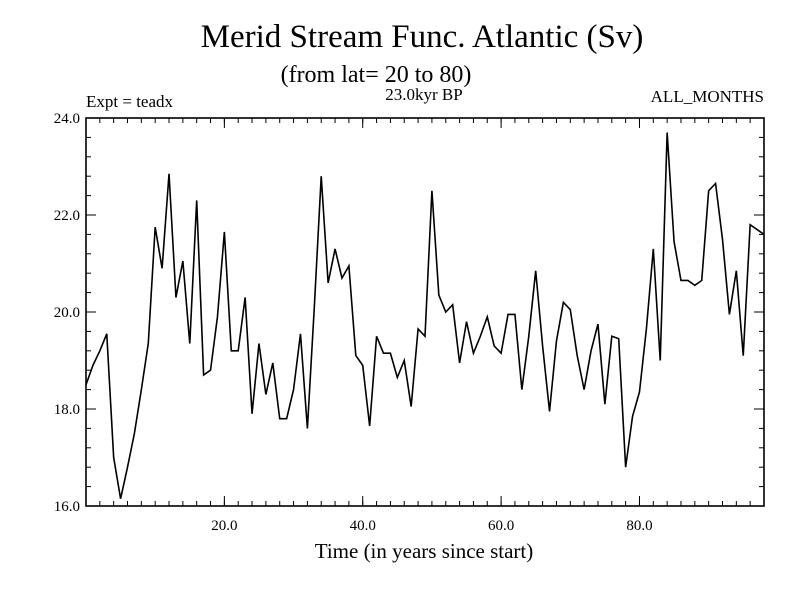 This screenshot has height=600, width=800. Describe the element at coordinates (424, 551) in the screenshot. I see `x-axis-label: Time (in years since start)` at that location.